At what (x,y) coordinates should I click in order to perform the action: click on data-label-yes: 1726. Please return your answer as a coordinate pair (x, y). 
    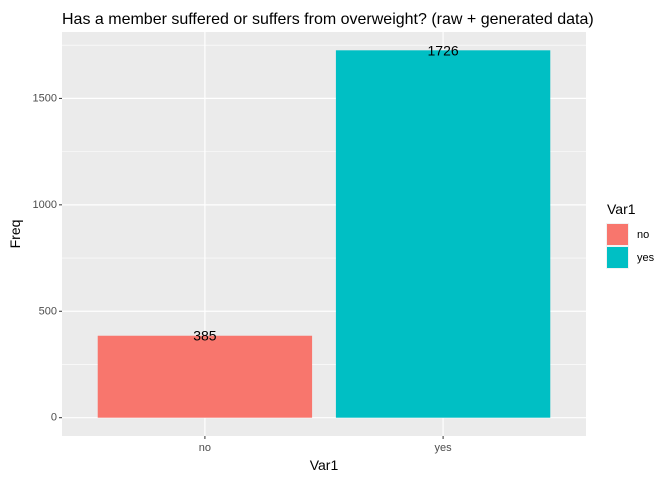
    Looking at the image, I should click on (443, 50).